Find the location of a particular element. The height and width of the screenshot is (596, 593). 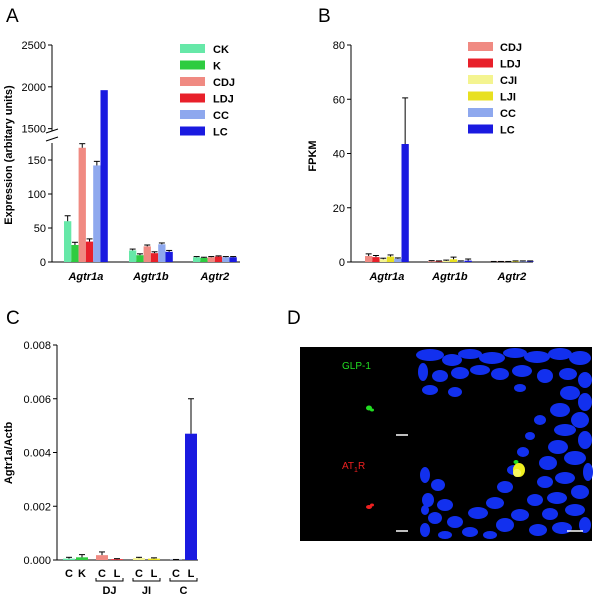

panel-c-letter: C is located at coordinates (13, 318).